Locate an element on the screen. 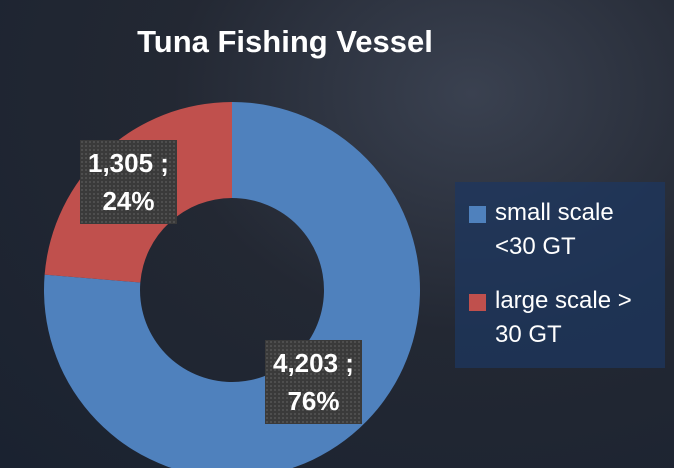 The height and width of the screenshot is (468, 674). legend-label: small scale <30 GT is located at coordinates (554, 229).